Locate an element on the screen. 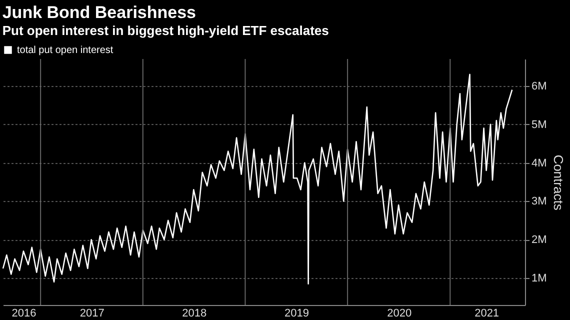 Image resolution: width=570 pixels, height=320 pixels. y-axis-title: Contracts is located at coordinates (558, 182).